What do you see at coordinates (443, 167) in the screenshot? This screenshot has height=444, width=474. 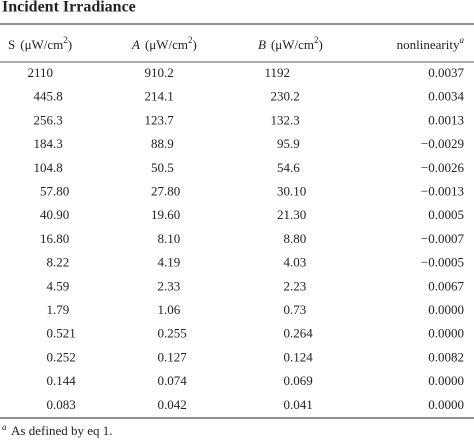 I see `table-cell: −0.0026` at bounding box center [443, 167].